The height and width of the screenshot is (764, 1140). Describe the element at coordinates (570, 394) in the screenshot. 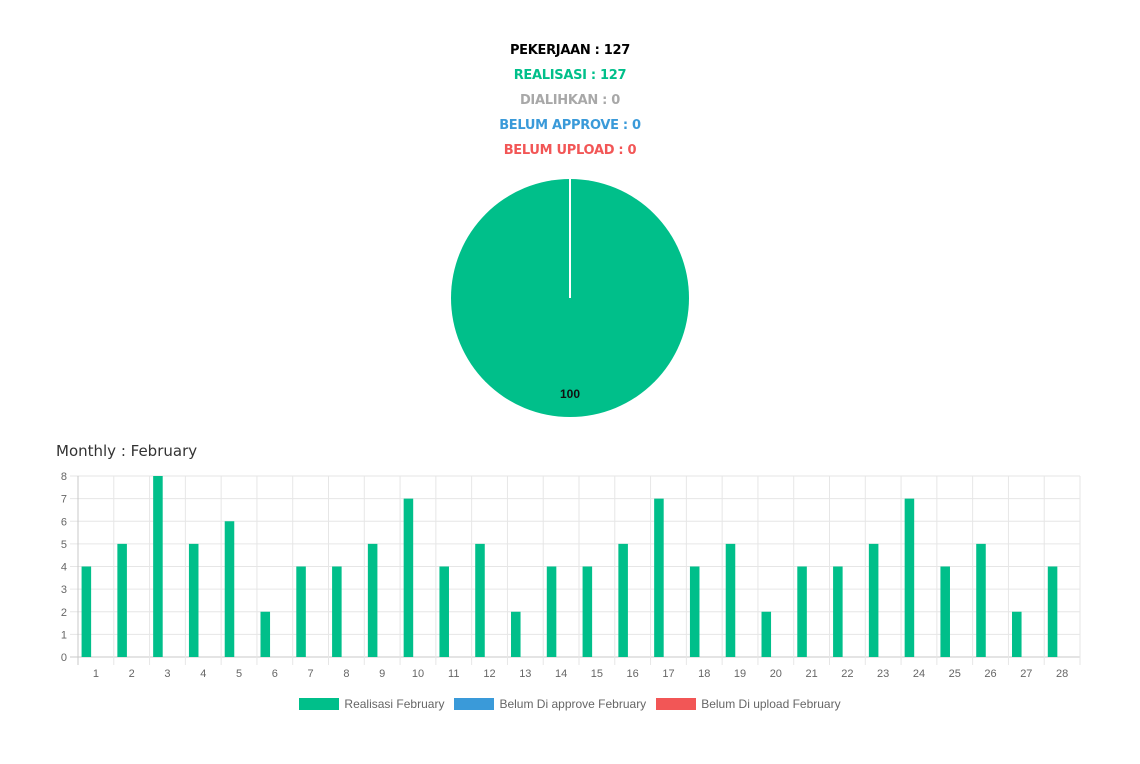

I see `pie-data-label: 100` at that location.